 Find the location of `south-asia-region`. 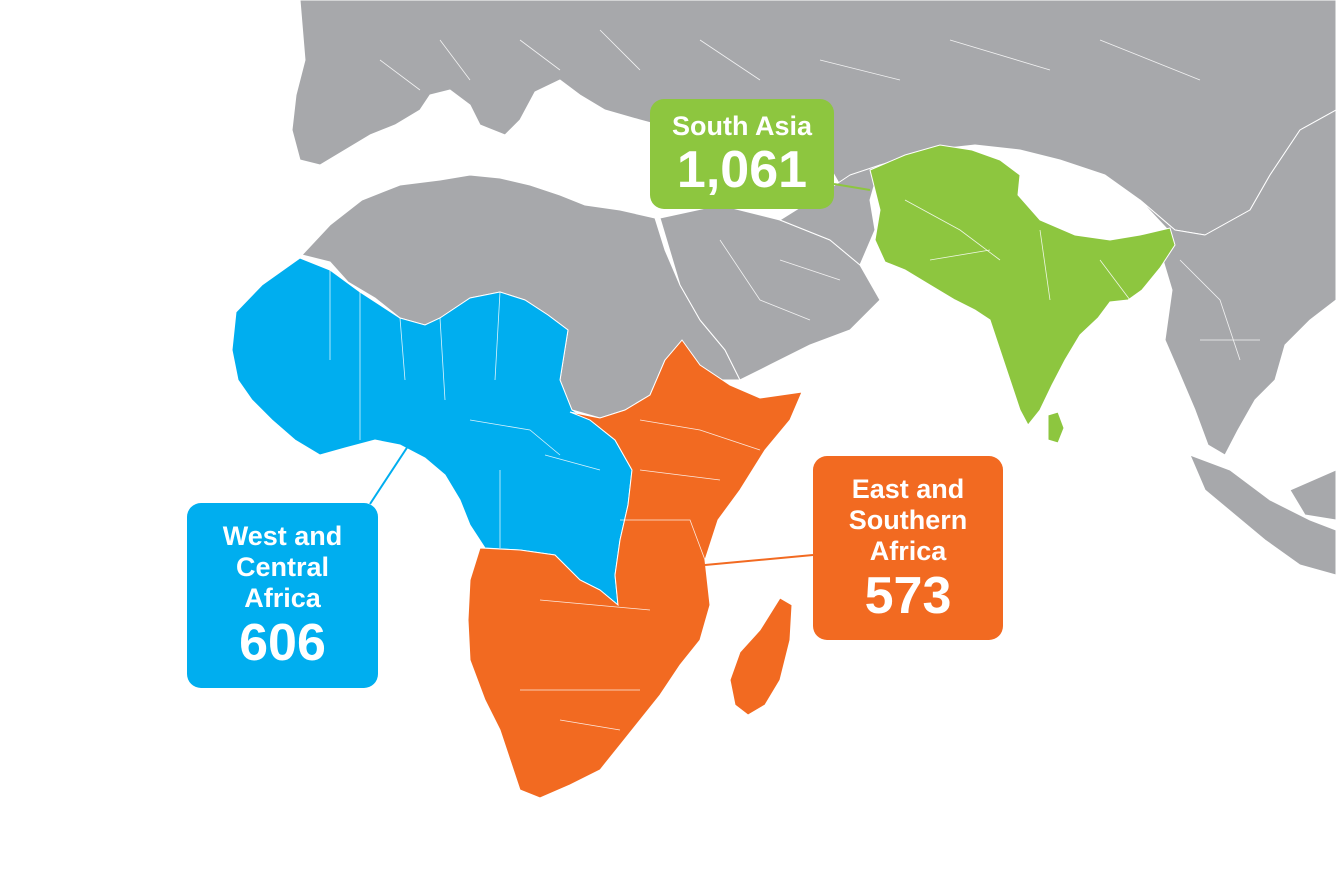

south-asia-region is located at coordinates (1022, 285).